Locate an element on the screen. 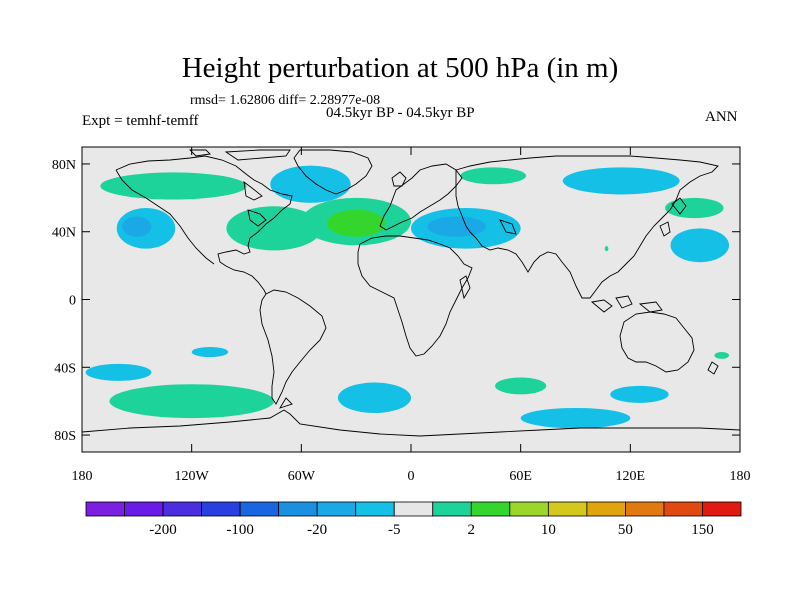  lon-tick-label: 120W is located at coordinates (192, 476).